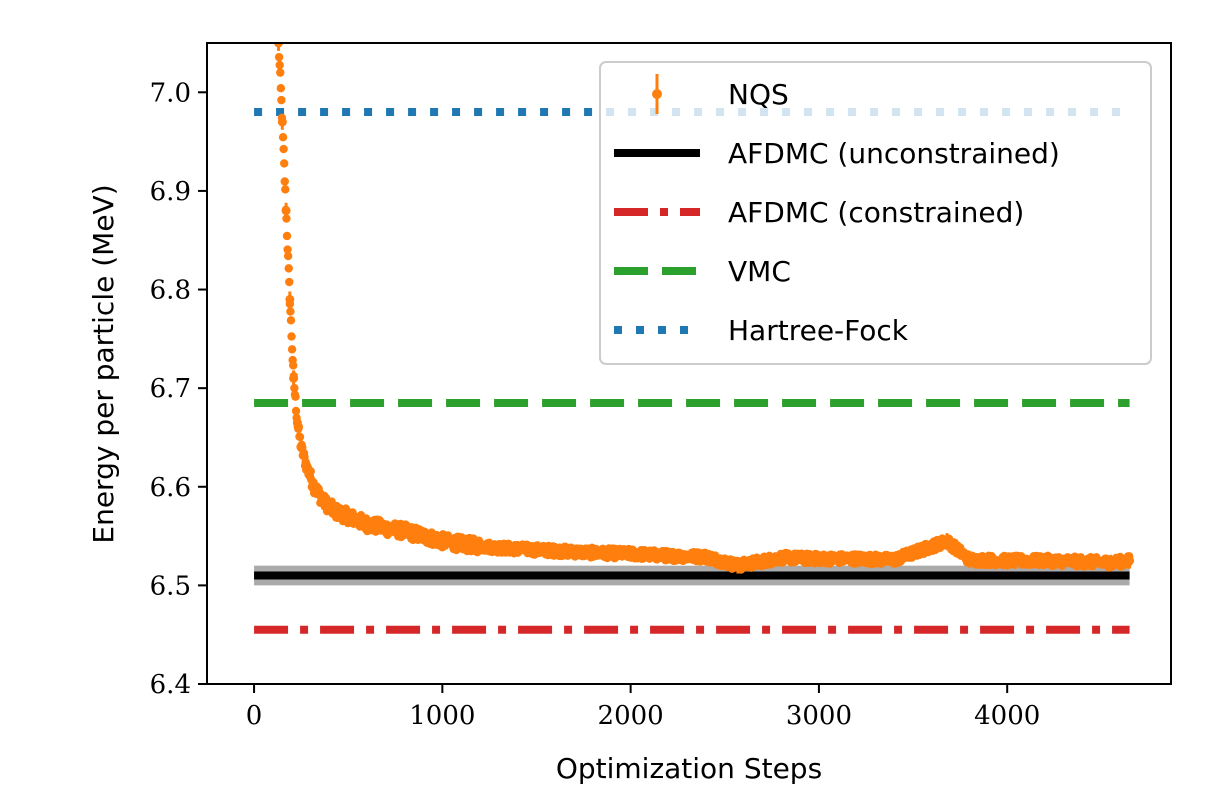  I want to click on x-tick-label: 0, so click(254, 716).